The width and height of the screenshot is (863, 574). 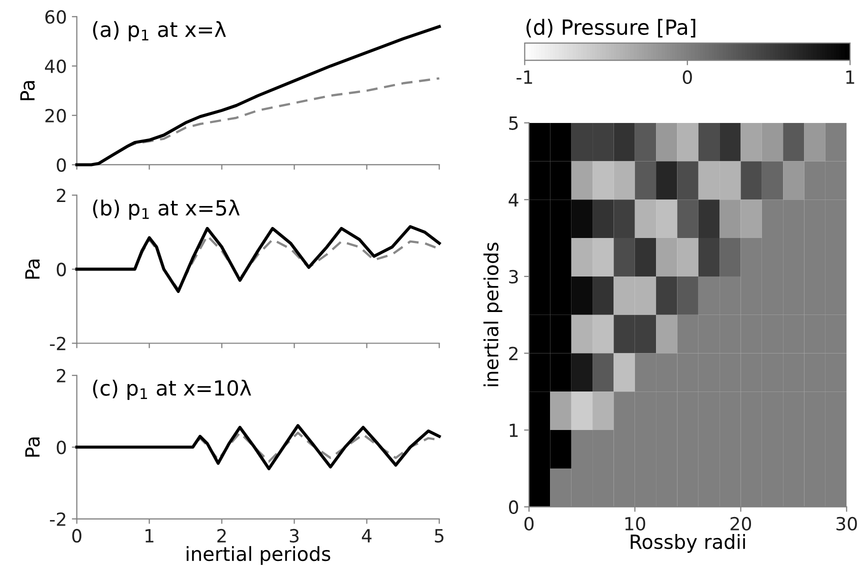 What do you see at coordinates (513, 277) in the screenshot?
I see `y-tick-label: 3` at bounding box center [513, 277].